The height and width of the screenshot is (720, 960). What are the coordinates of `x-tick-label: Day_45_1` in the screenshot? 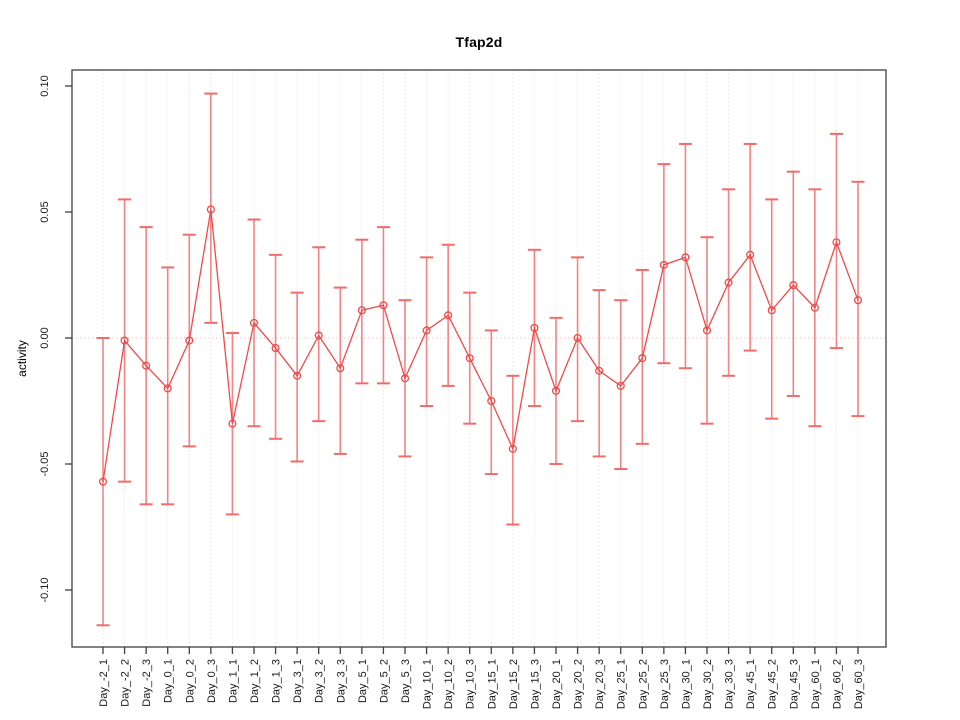 It's located at (751, 684).